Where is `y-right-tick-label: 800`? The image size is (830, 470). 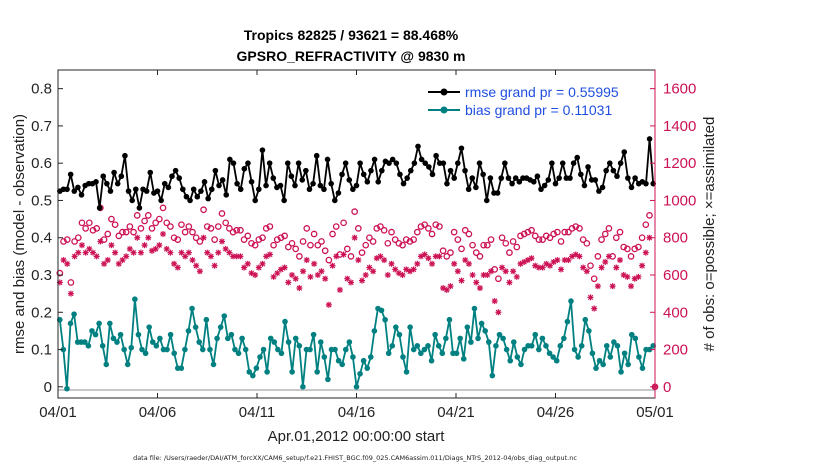 y-right-tick-label: 800 is located at coordinates (675, 238).